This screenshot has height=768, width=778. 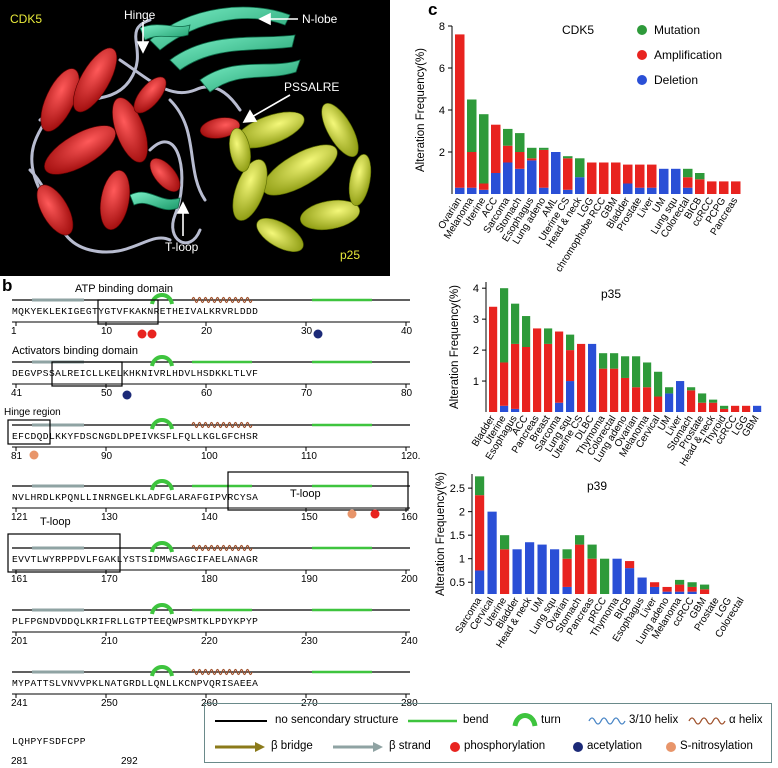 I want to click on y-tick-label: 1.5, so click(x=457, y=536).